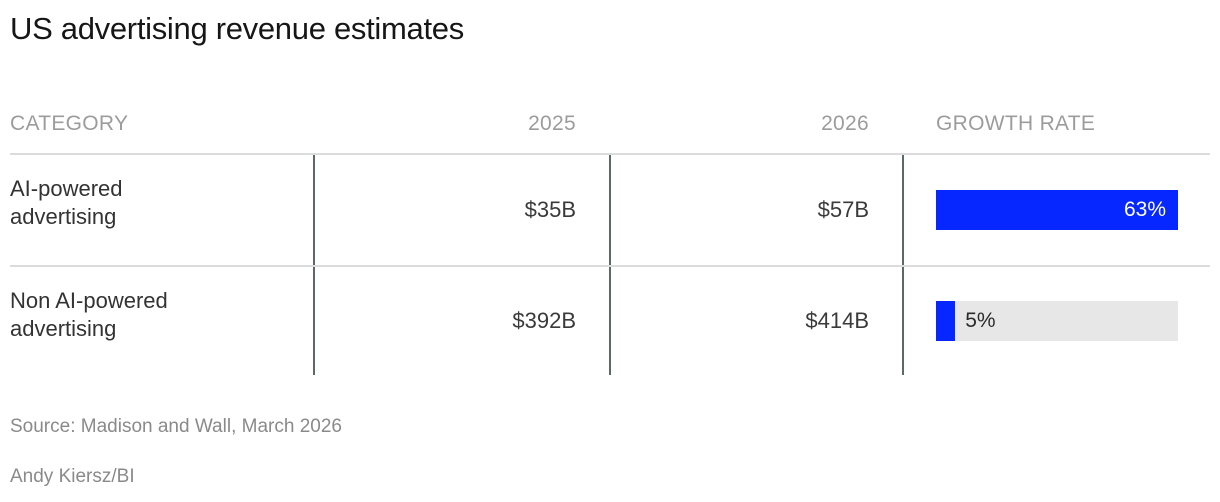 The height and width of the screenshot is (502, 1220). What do you see at coordinates (1016, 123) in the screenshot?
I see `column-header-growth-rate: GROWTH RATE` at bounding box center [1016, 123].